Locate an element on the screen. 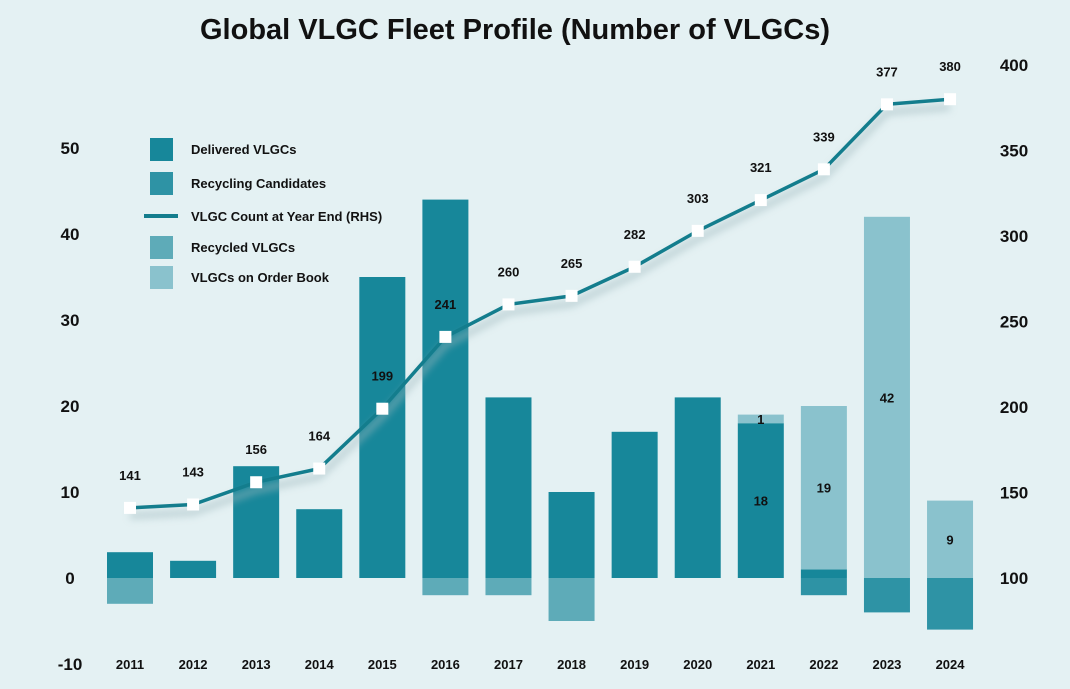 The height and width of the screenshot is (689, 1070). line-marker-2016 is located at coordinates (445, 336).